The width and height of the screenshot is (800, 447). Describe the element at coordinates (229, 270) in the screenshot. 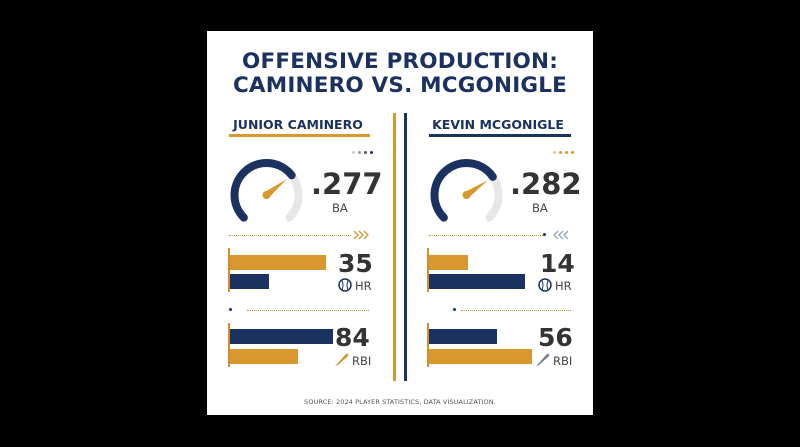

I see `hr-axis-caminero` at that location.